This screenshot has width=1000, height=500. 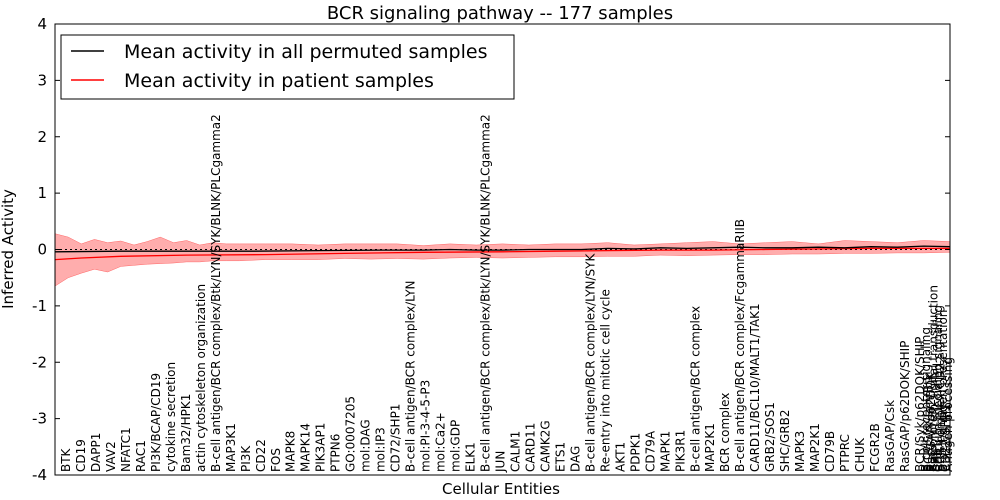 What do you see at coordinates (920, 404) in the screenshot?
I see `x-category-label: BCR/Syk/p62DOK/SHIP` at bounding box center [920, 404].